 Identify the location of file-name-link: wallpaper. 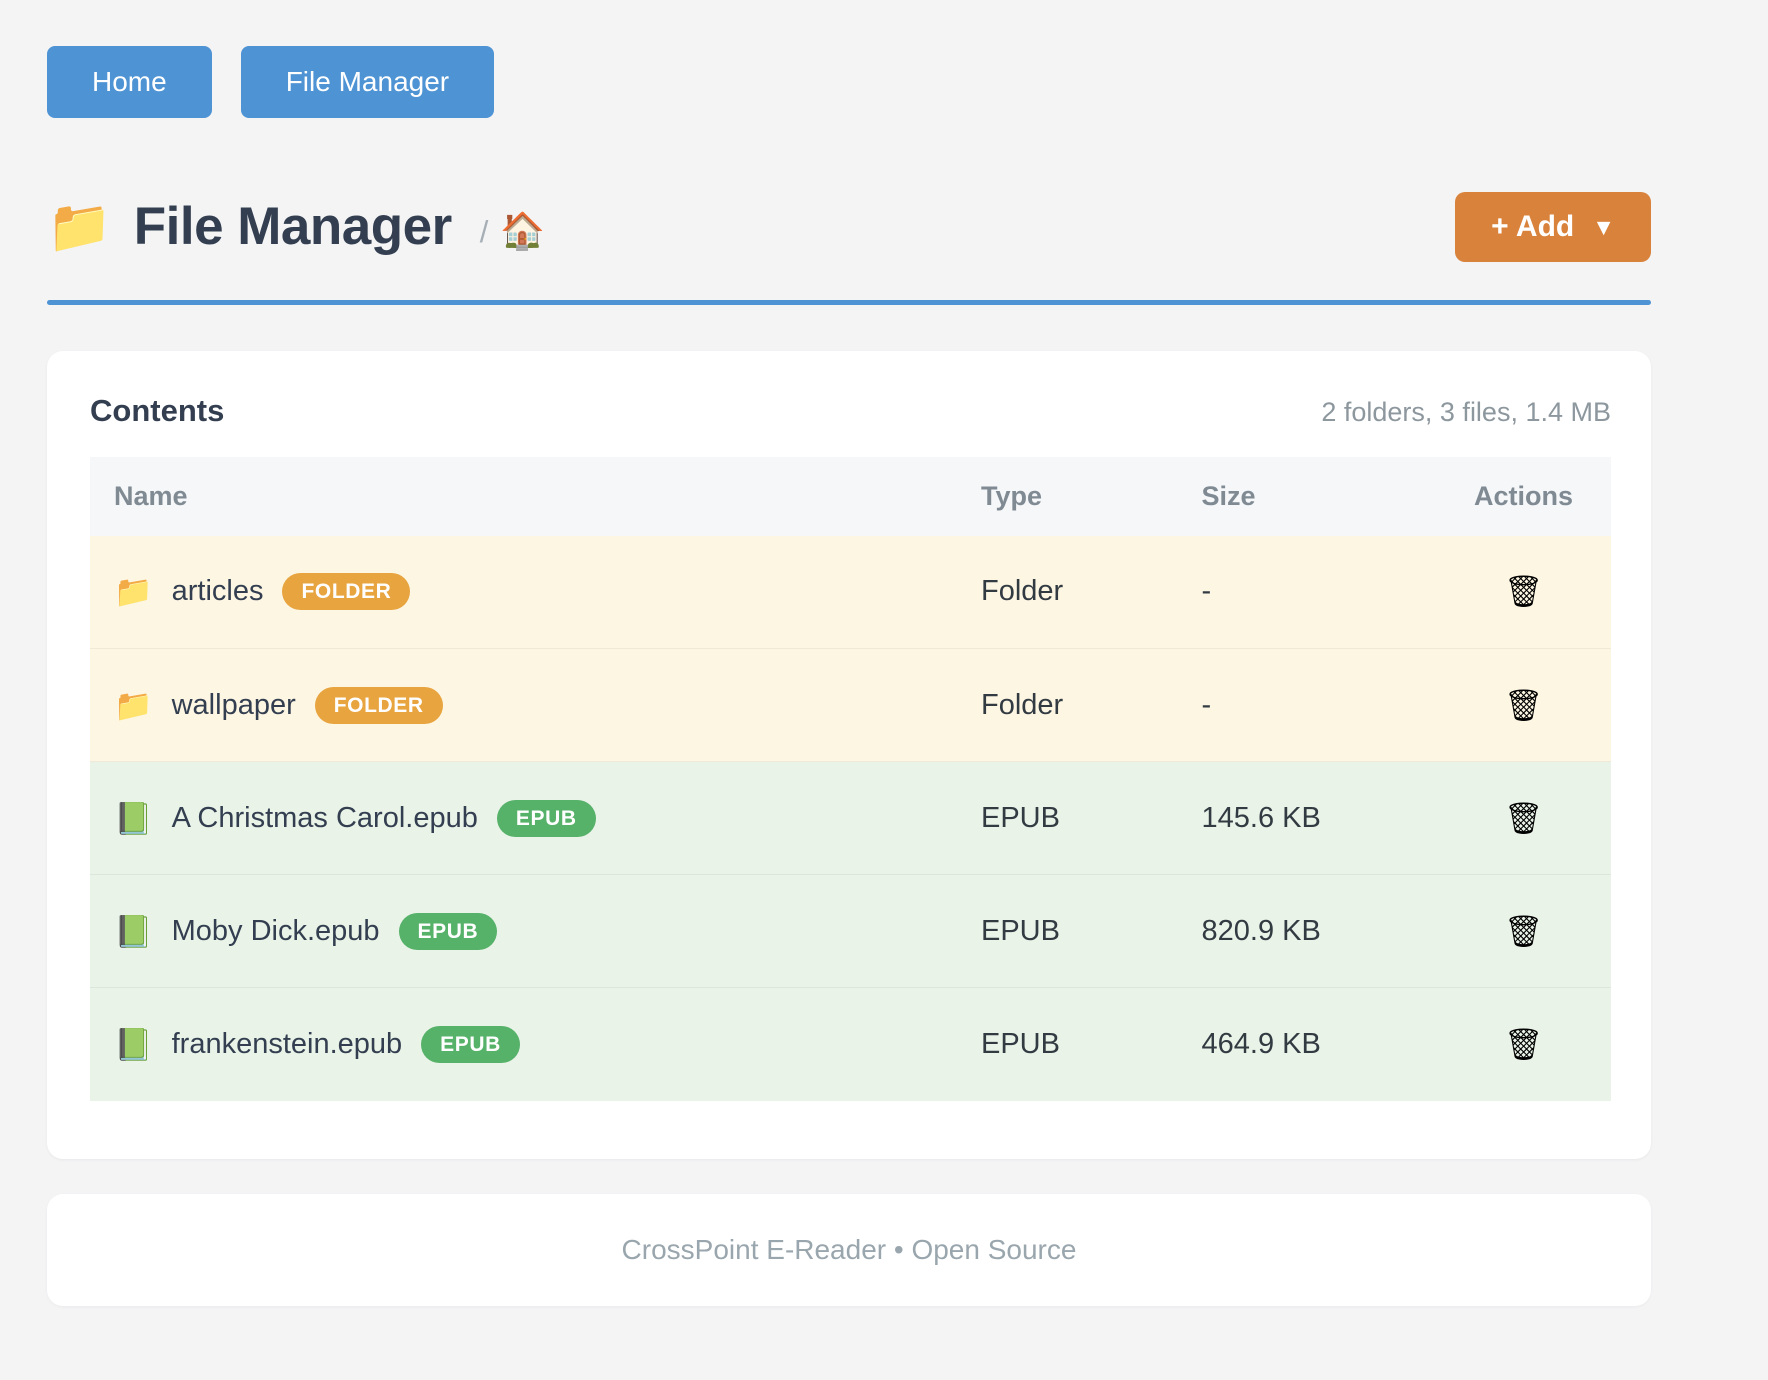
(233, 704).